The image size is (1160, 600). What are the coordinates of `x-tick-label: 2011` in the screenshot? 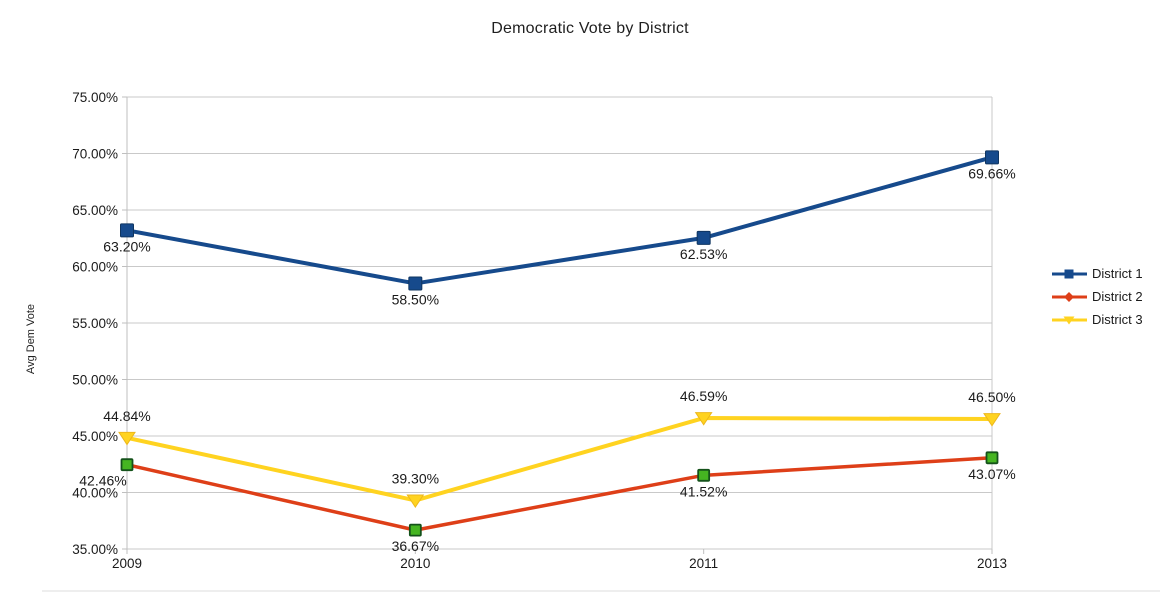 It's located at (703, 563).